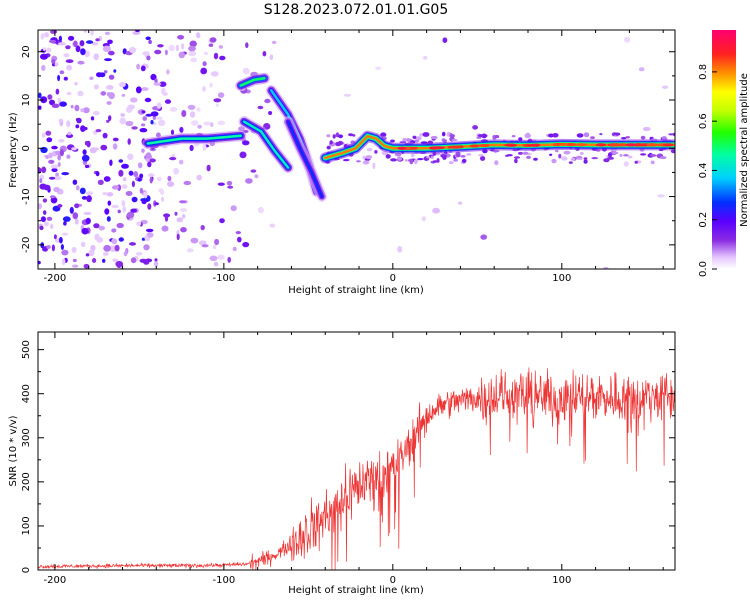 The width and height of the screenshot is (750, 600). Describe the element at coordinates (356, 290) in the screenshot. I see `spectrogram-x-label: Height of straight line (km)` at that location.